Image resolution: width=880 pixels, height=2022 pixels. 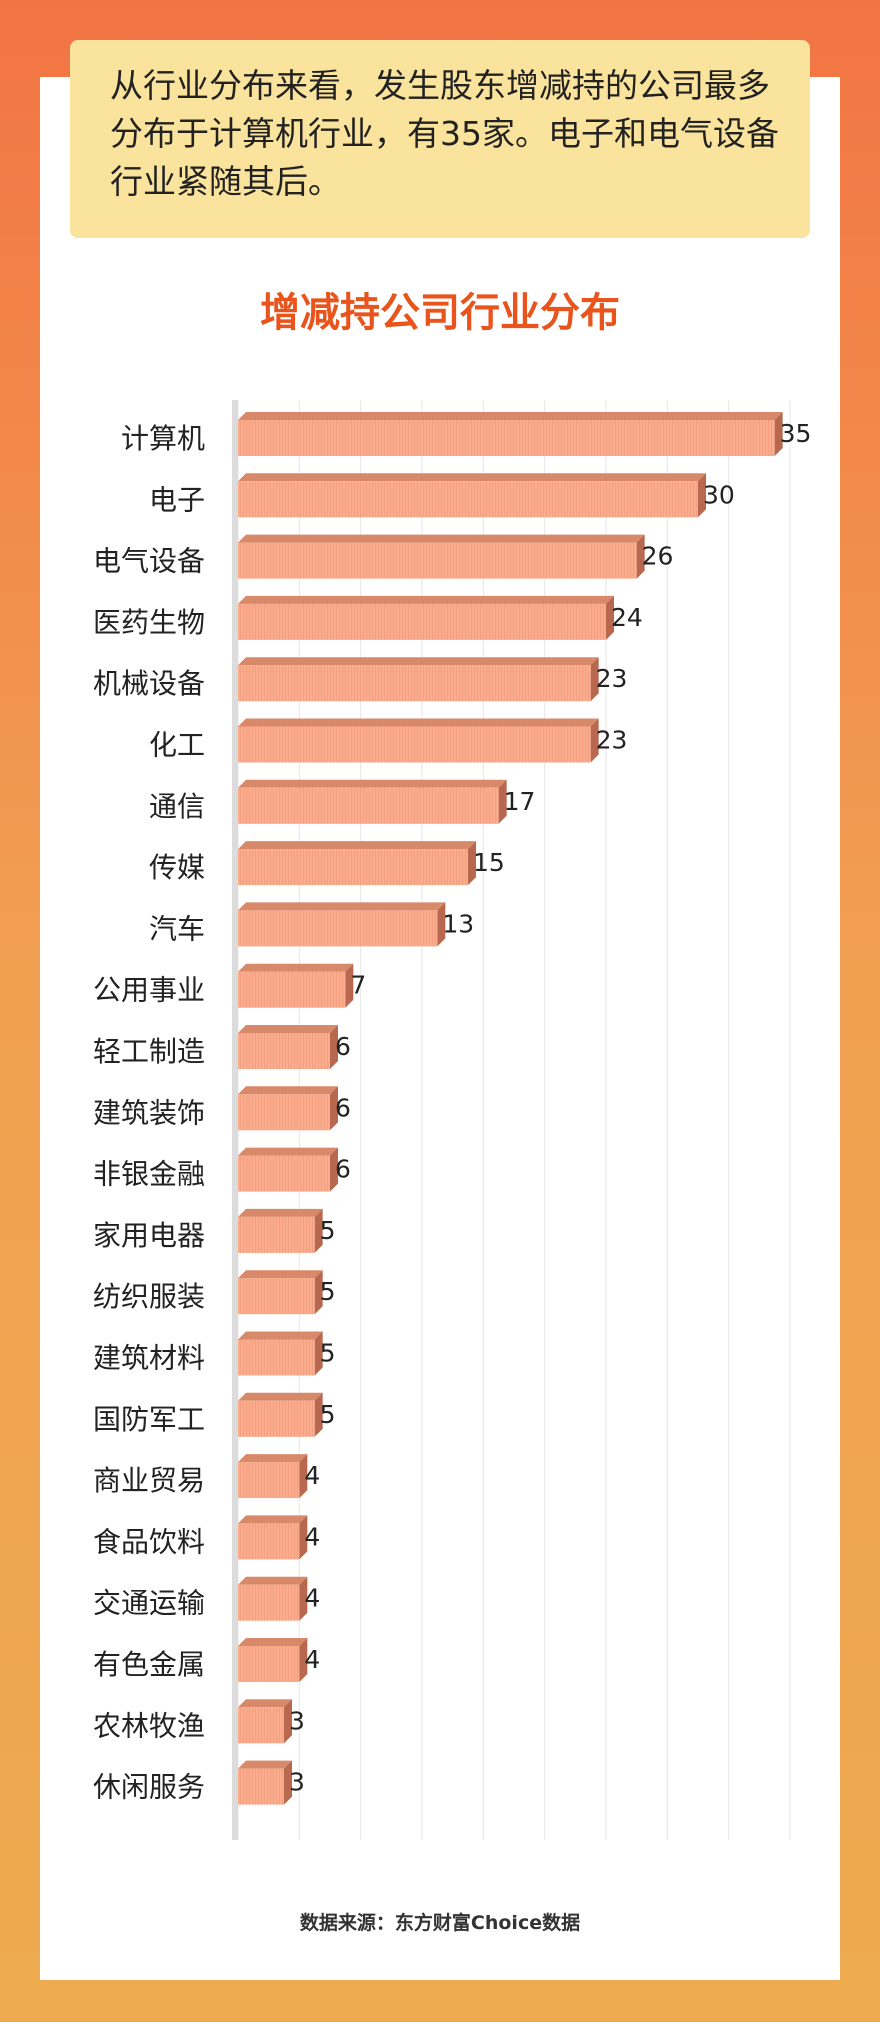 What do you see at coordinates (149, 1603) in the screenshot?
I see `category-label: 交通运输` at bounding box center [149, 1603].